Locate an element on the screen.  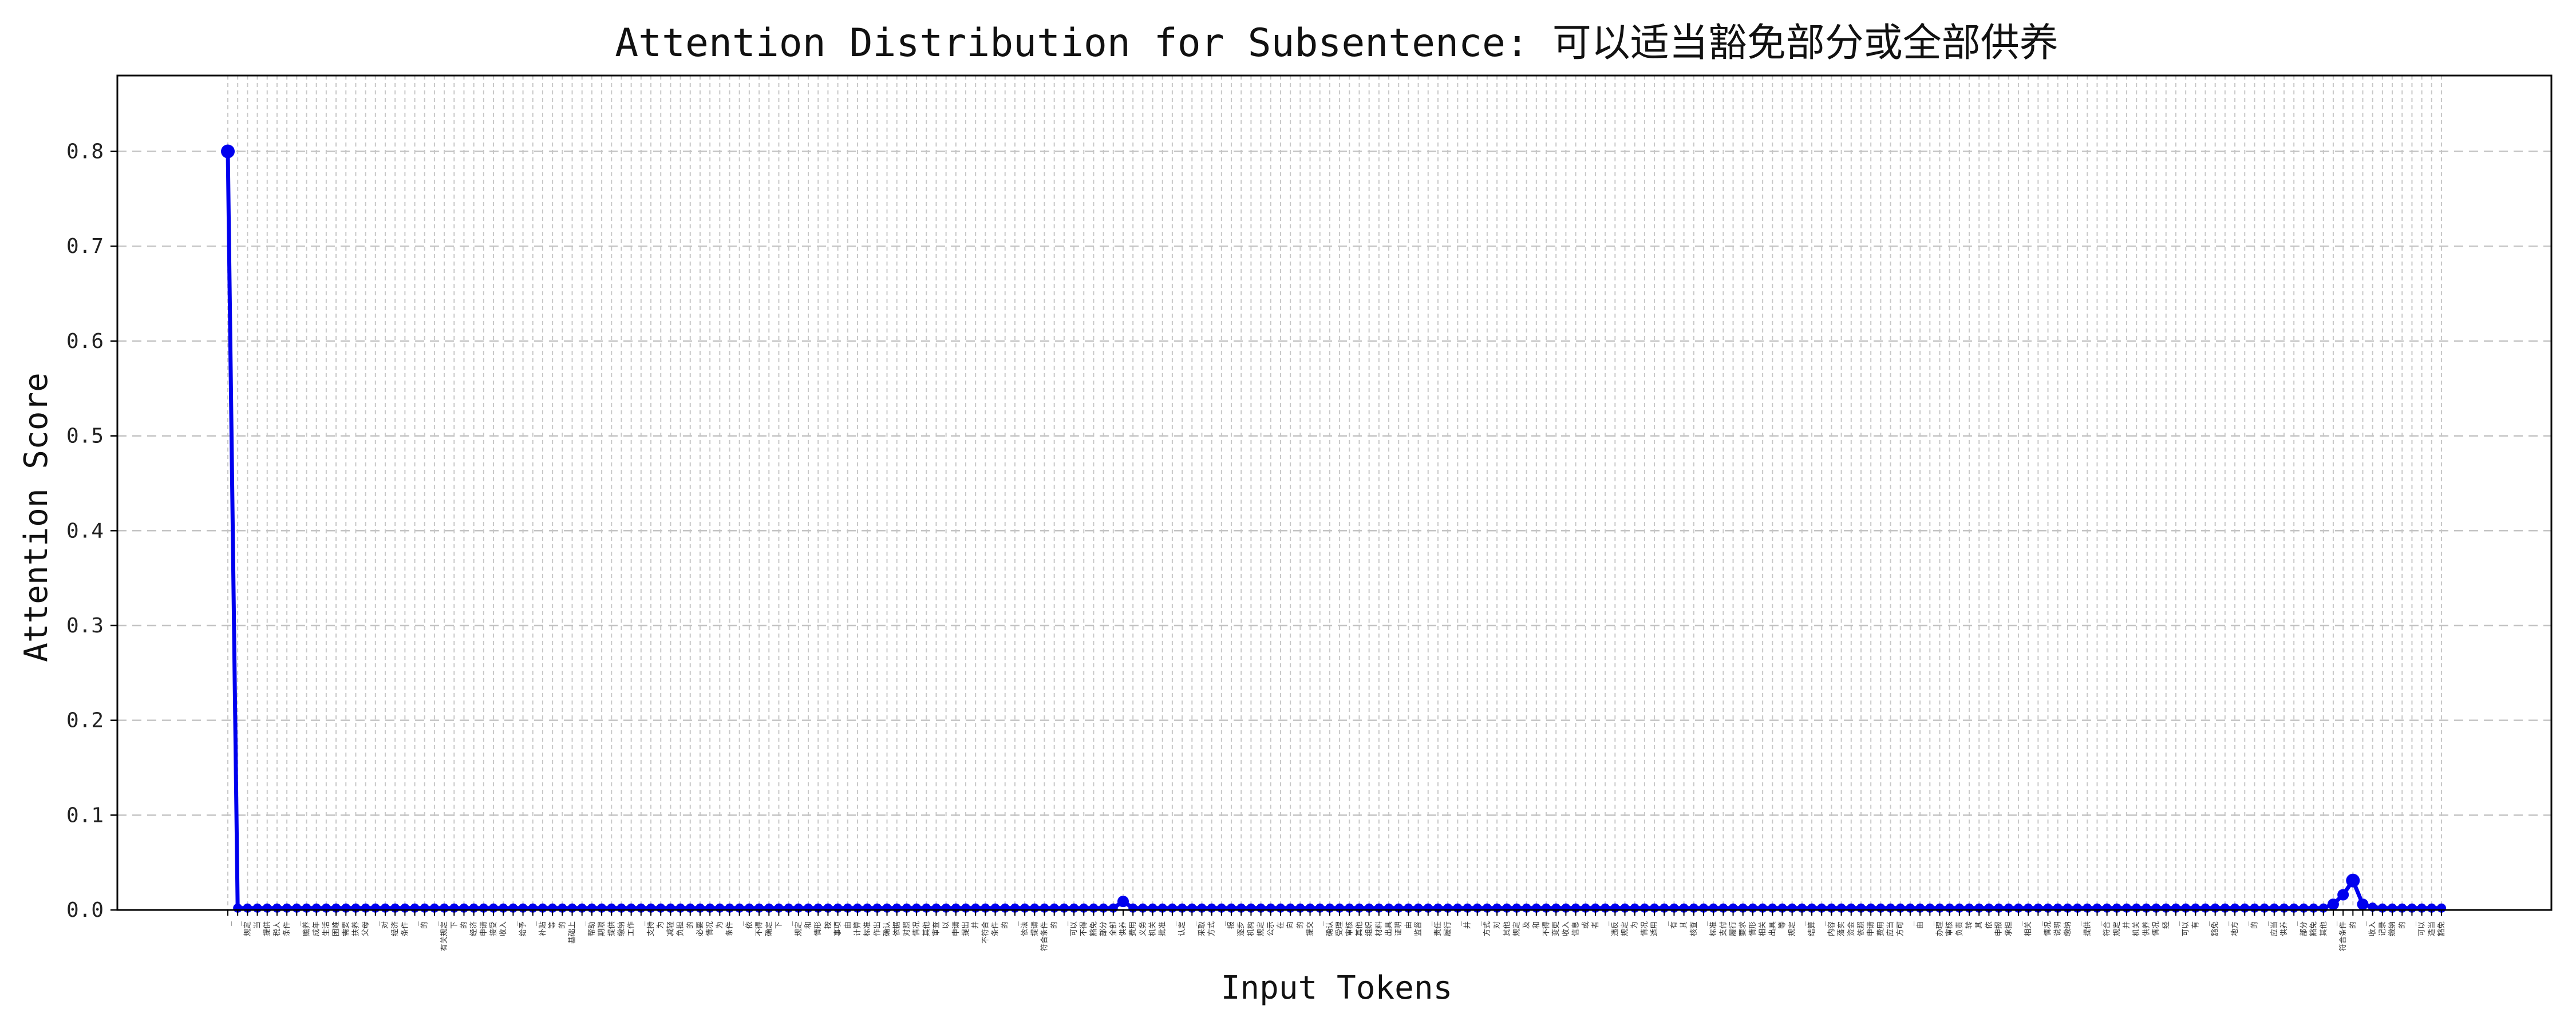
x-tick-label: 等 is located at coordinates (552, 925).